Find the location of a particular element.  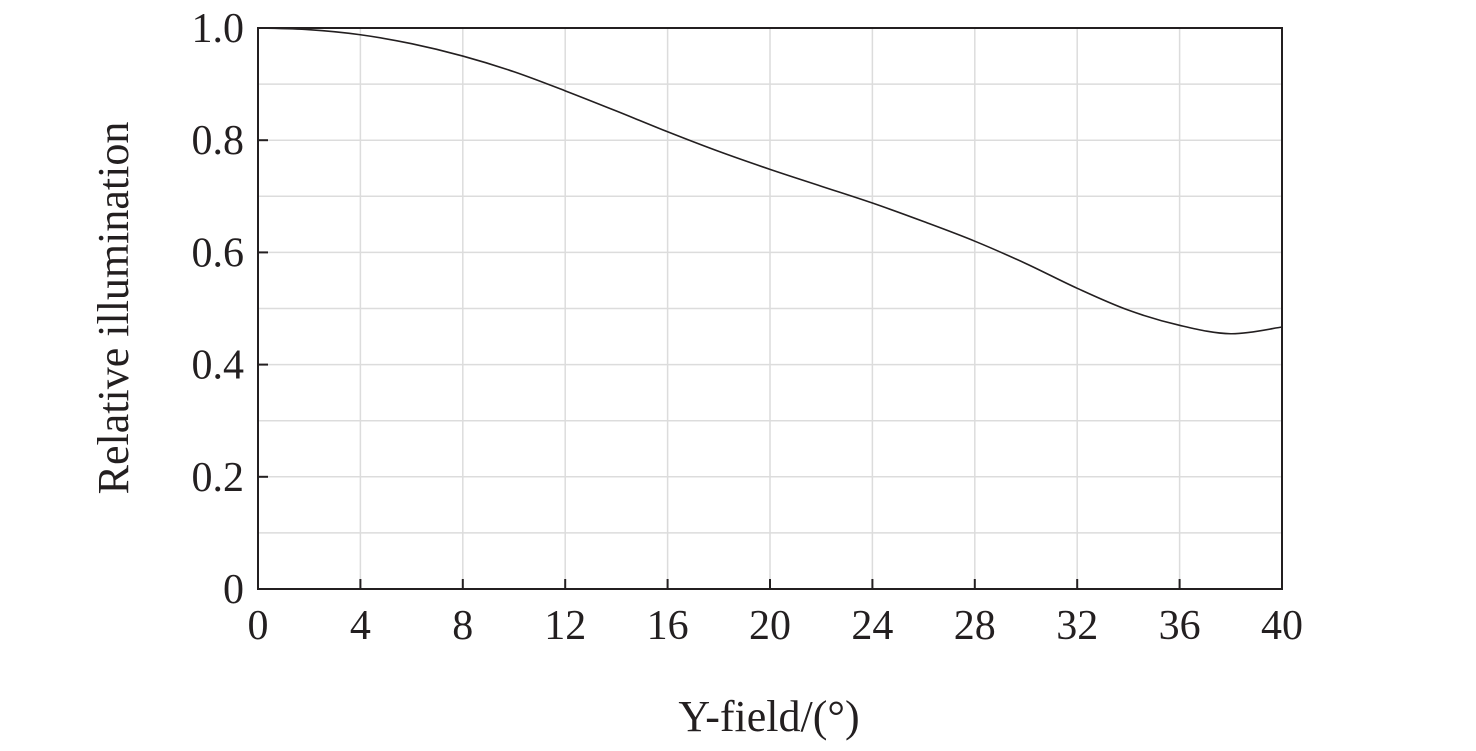

x-tick-label: 4 is located at coordinates (360, 626).